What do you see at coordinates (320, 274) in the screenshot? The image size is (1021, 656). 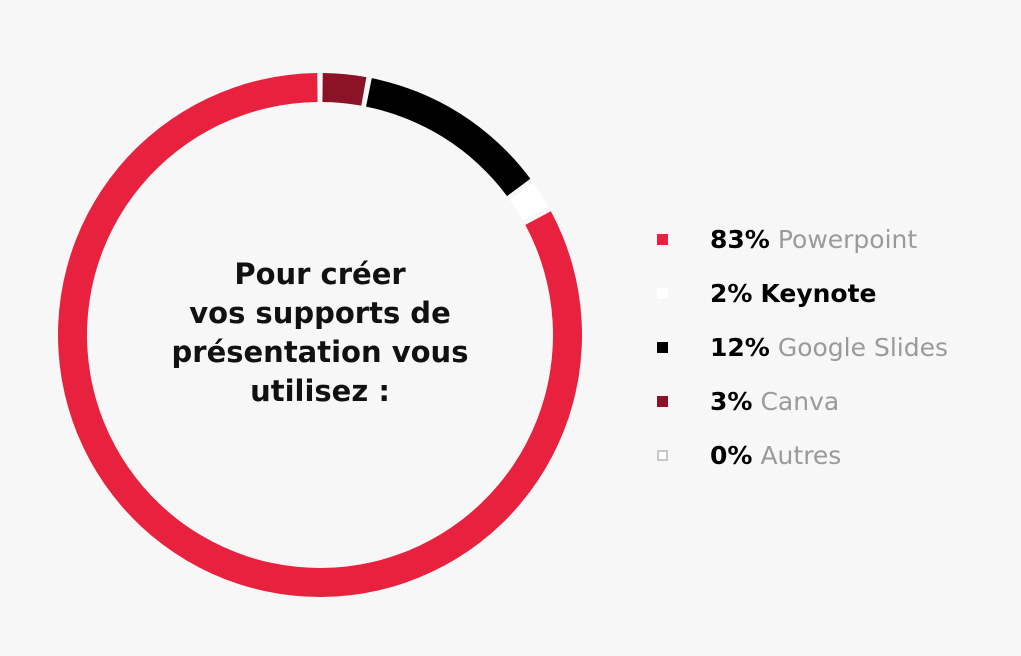 I see `chart-title-line: Pour créer` at bounding box center [320, 274].